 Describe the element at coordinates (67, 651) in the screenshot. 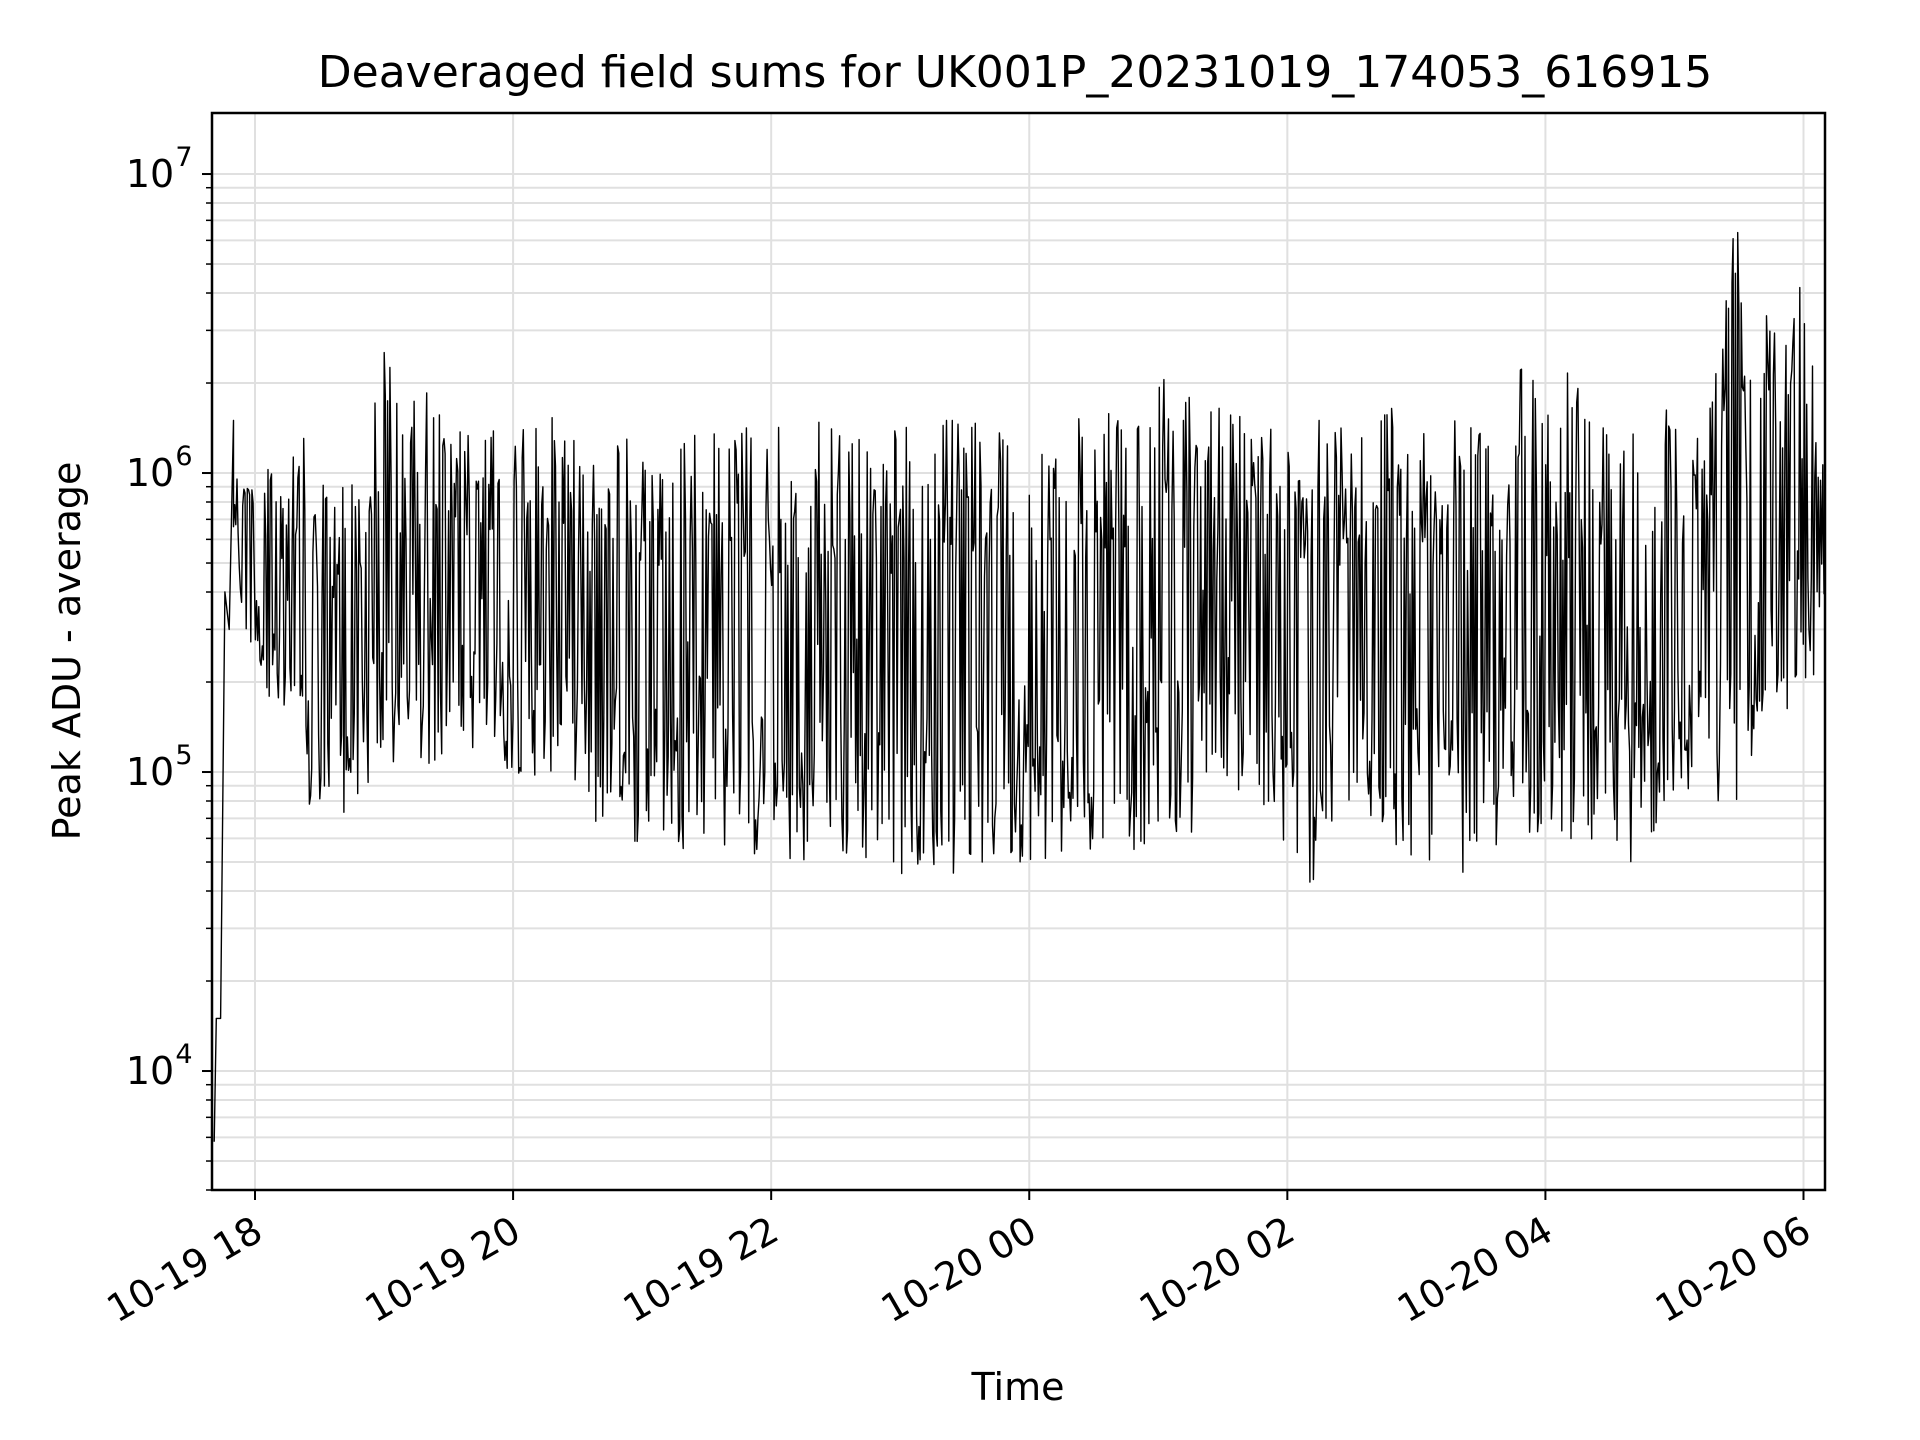

I see `y-axis-label: Peak ADU - average` at that location.